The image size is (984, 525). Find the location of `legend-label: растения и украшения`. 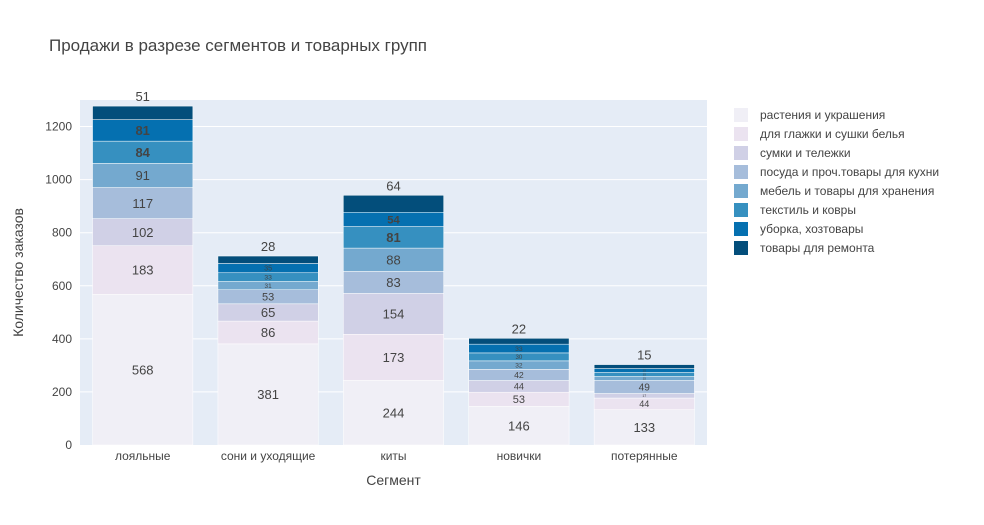

legend-label: растения и украшения is located at coordinates (822, 115).